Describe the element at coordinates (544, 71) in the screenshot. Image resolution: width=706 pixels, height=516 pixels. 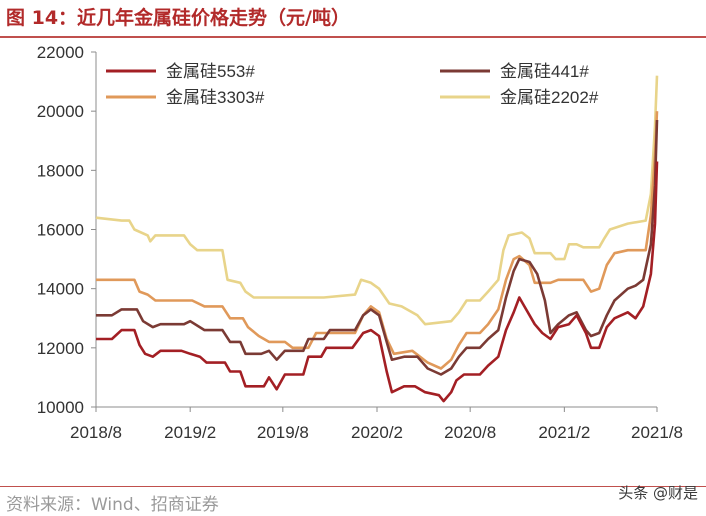
I see `legend-label: 金属硅441#` at that location.